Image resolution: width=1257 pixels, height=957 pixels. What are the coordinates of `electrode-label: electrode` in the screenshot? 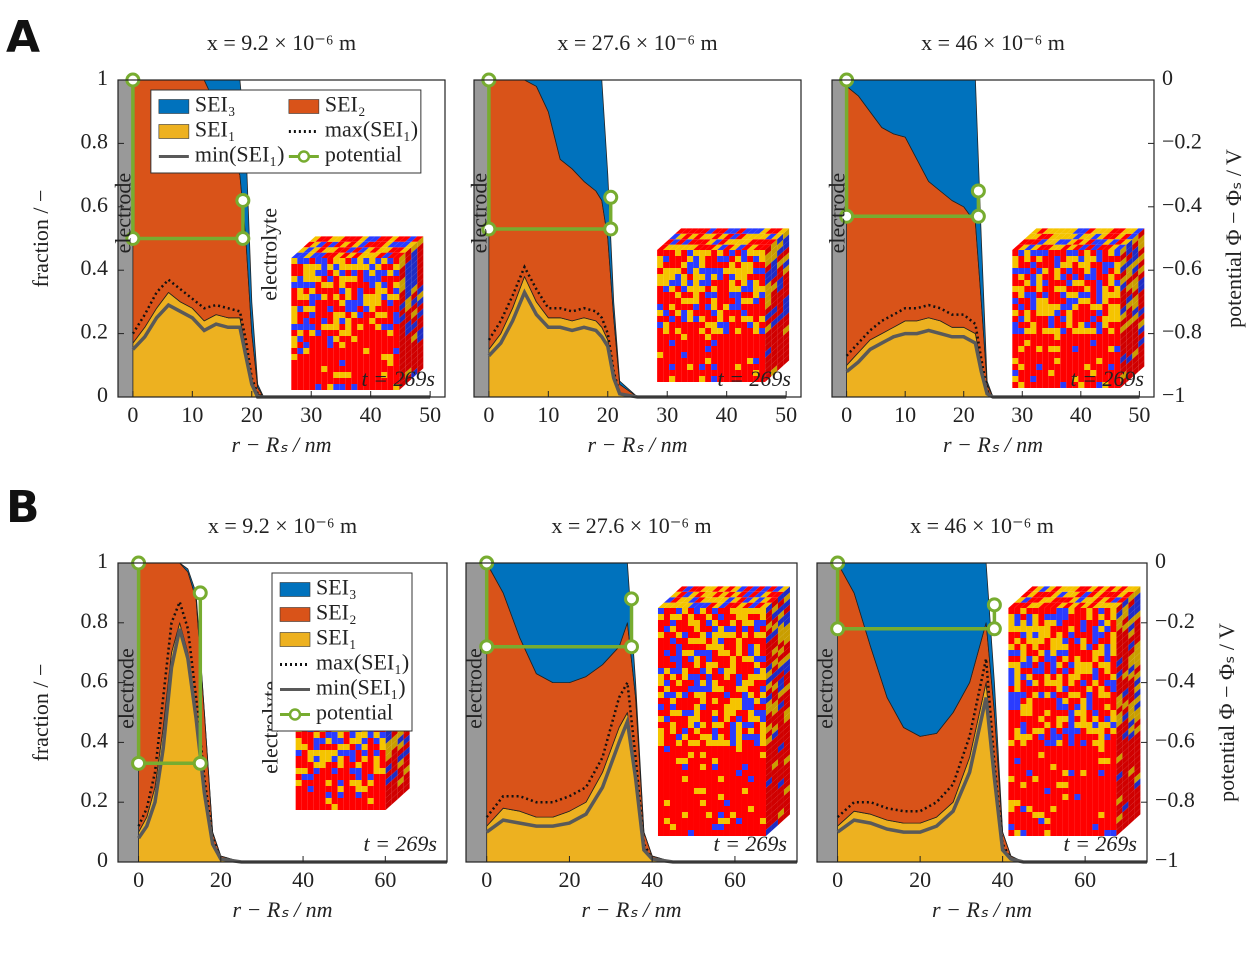 It's located at (478, 213).